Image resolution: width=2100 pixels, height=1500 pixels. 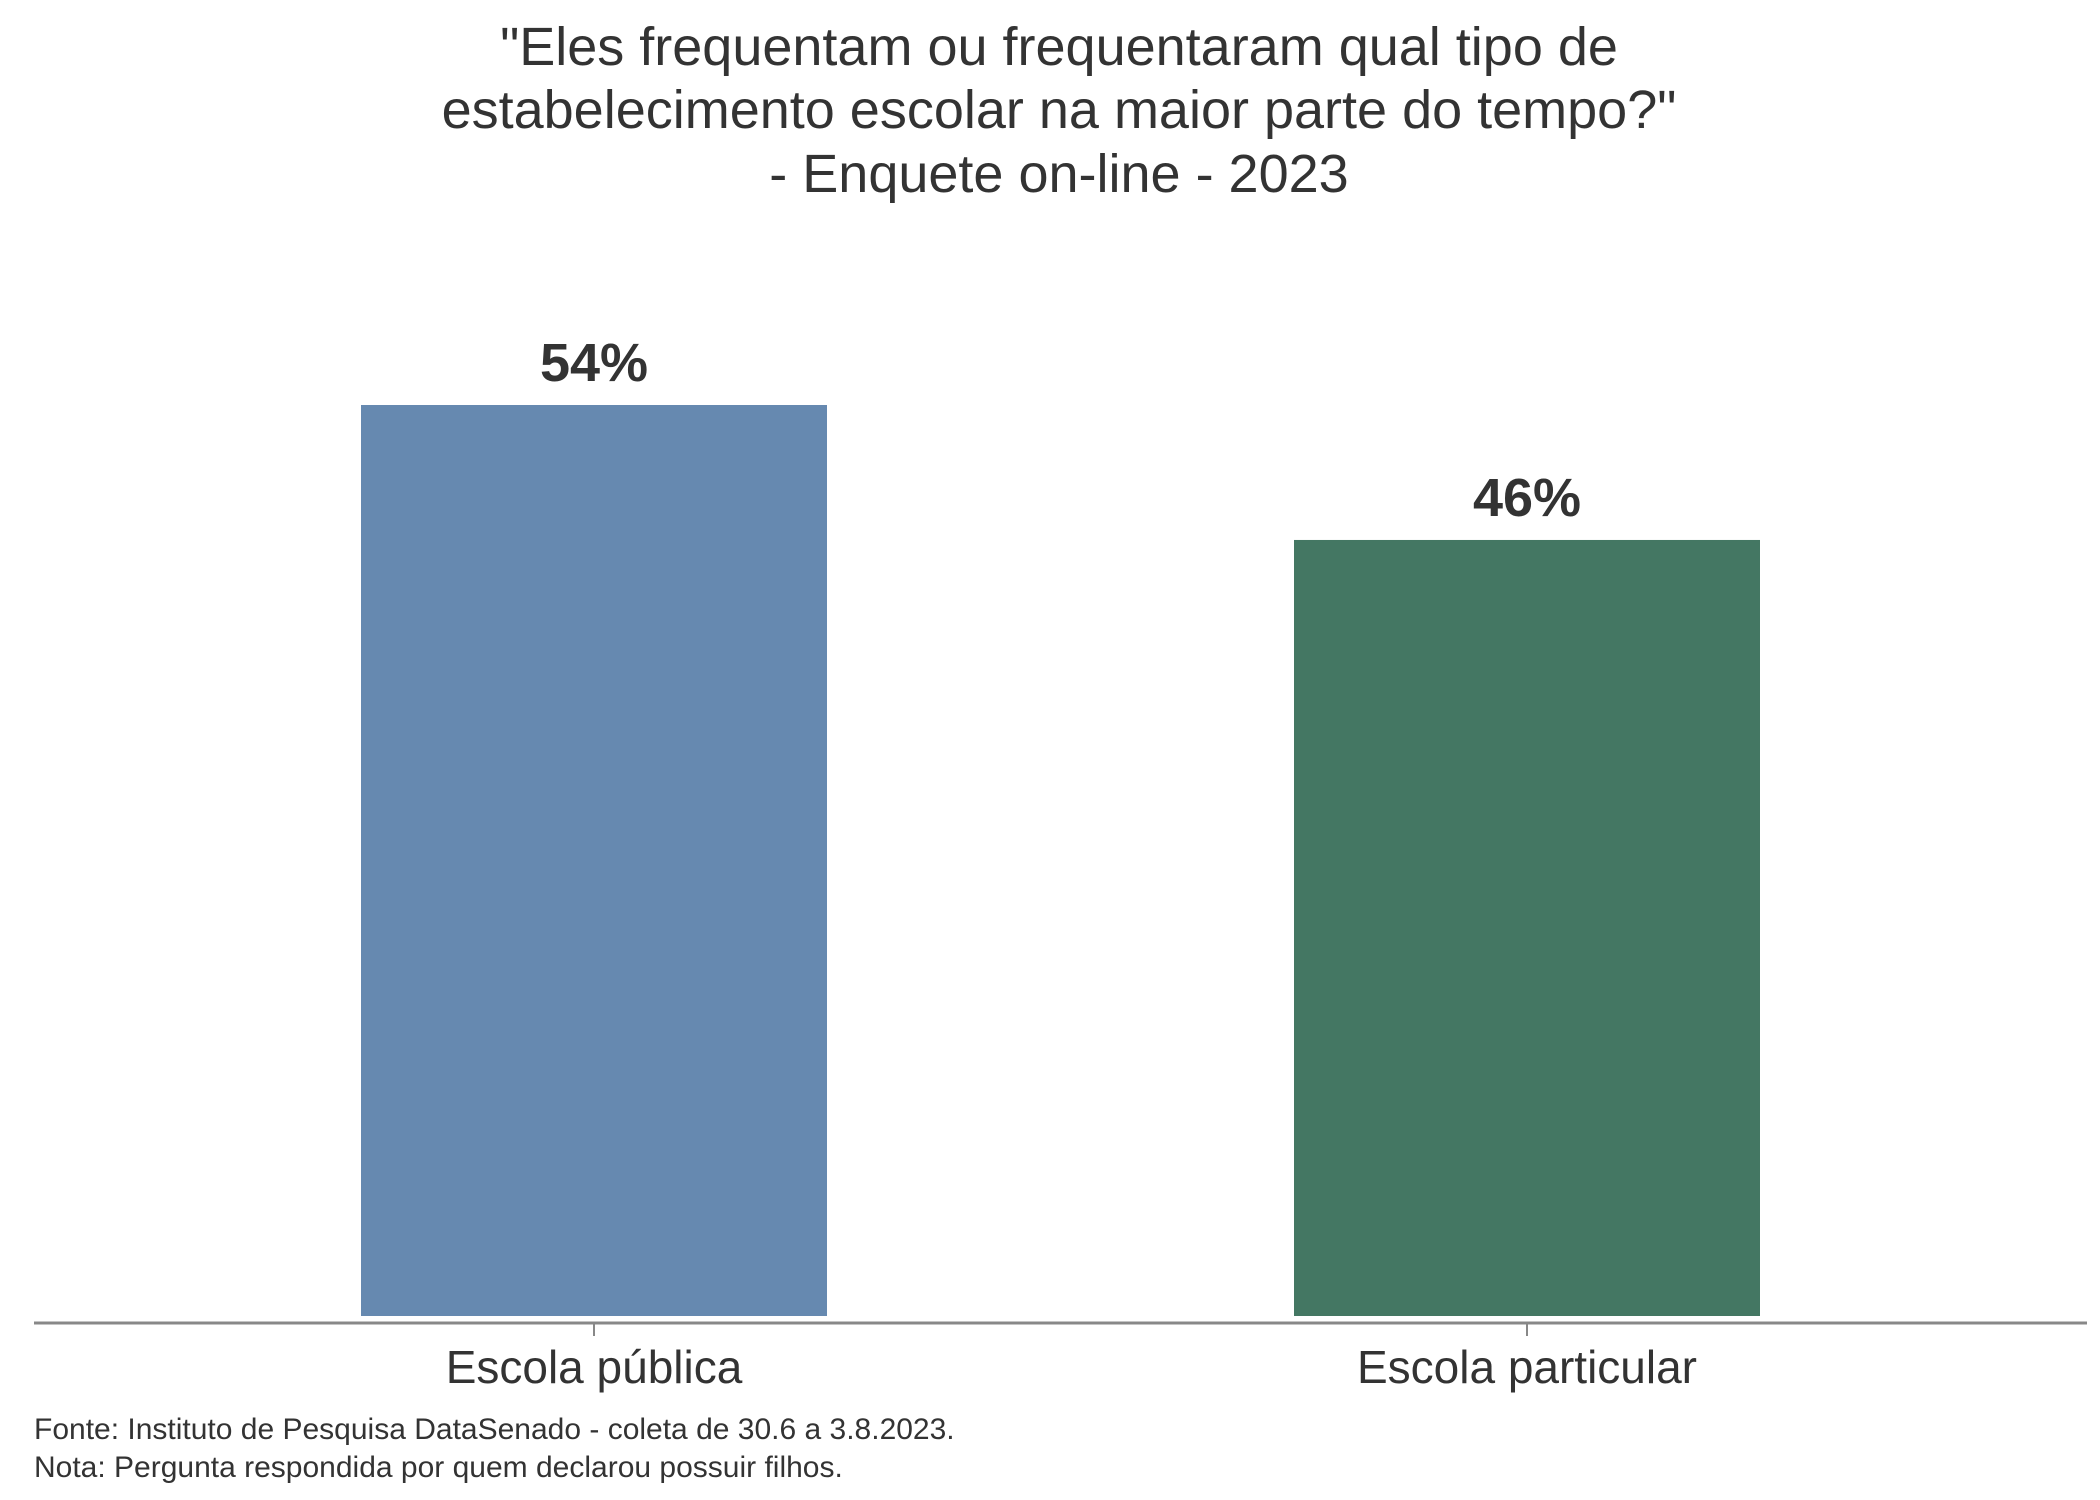 I want to click on chart-title-line-3: - Enquete on-line - 2023, so click(x=1058, y=174).